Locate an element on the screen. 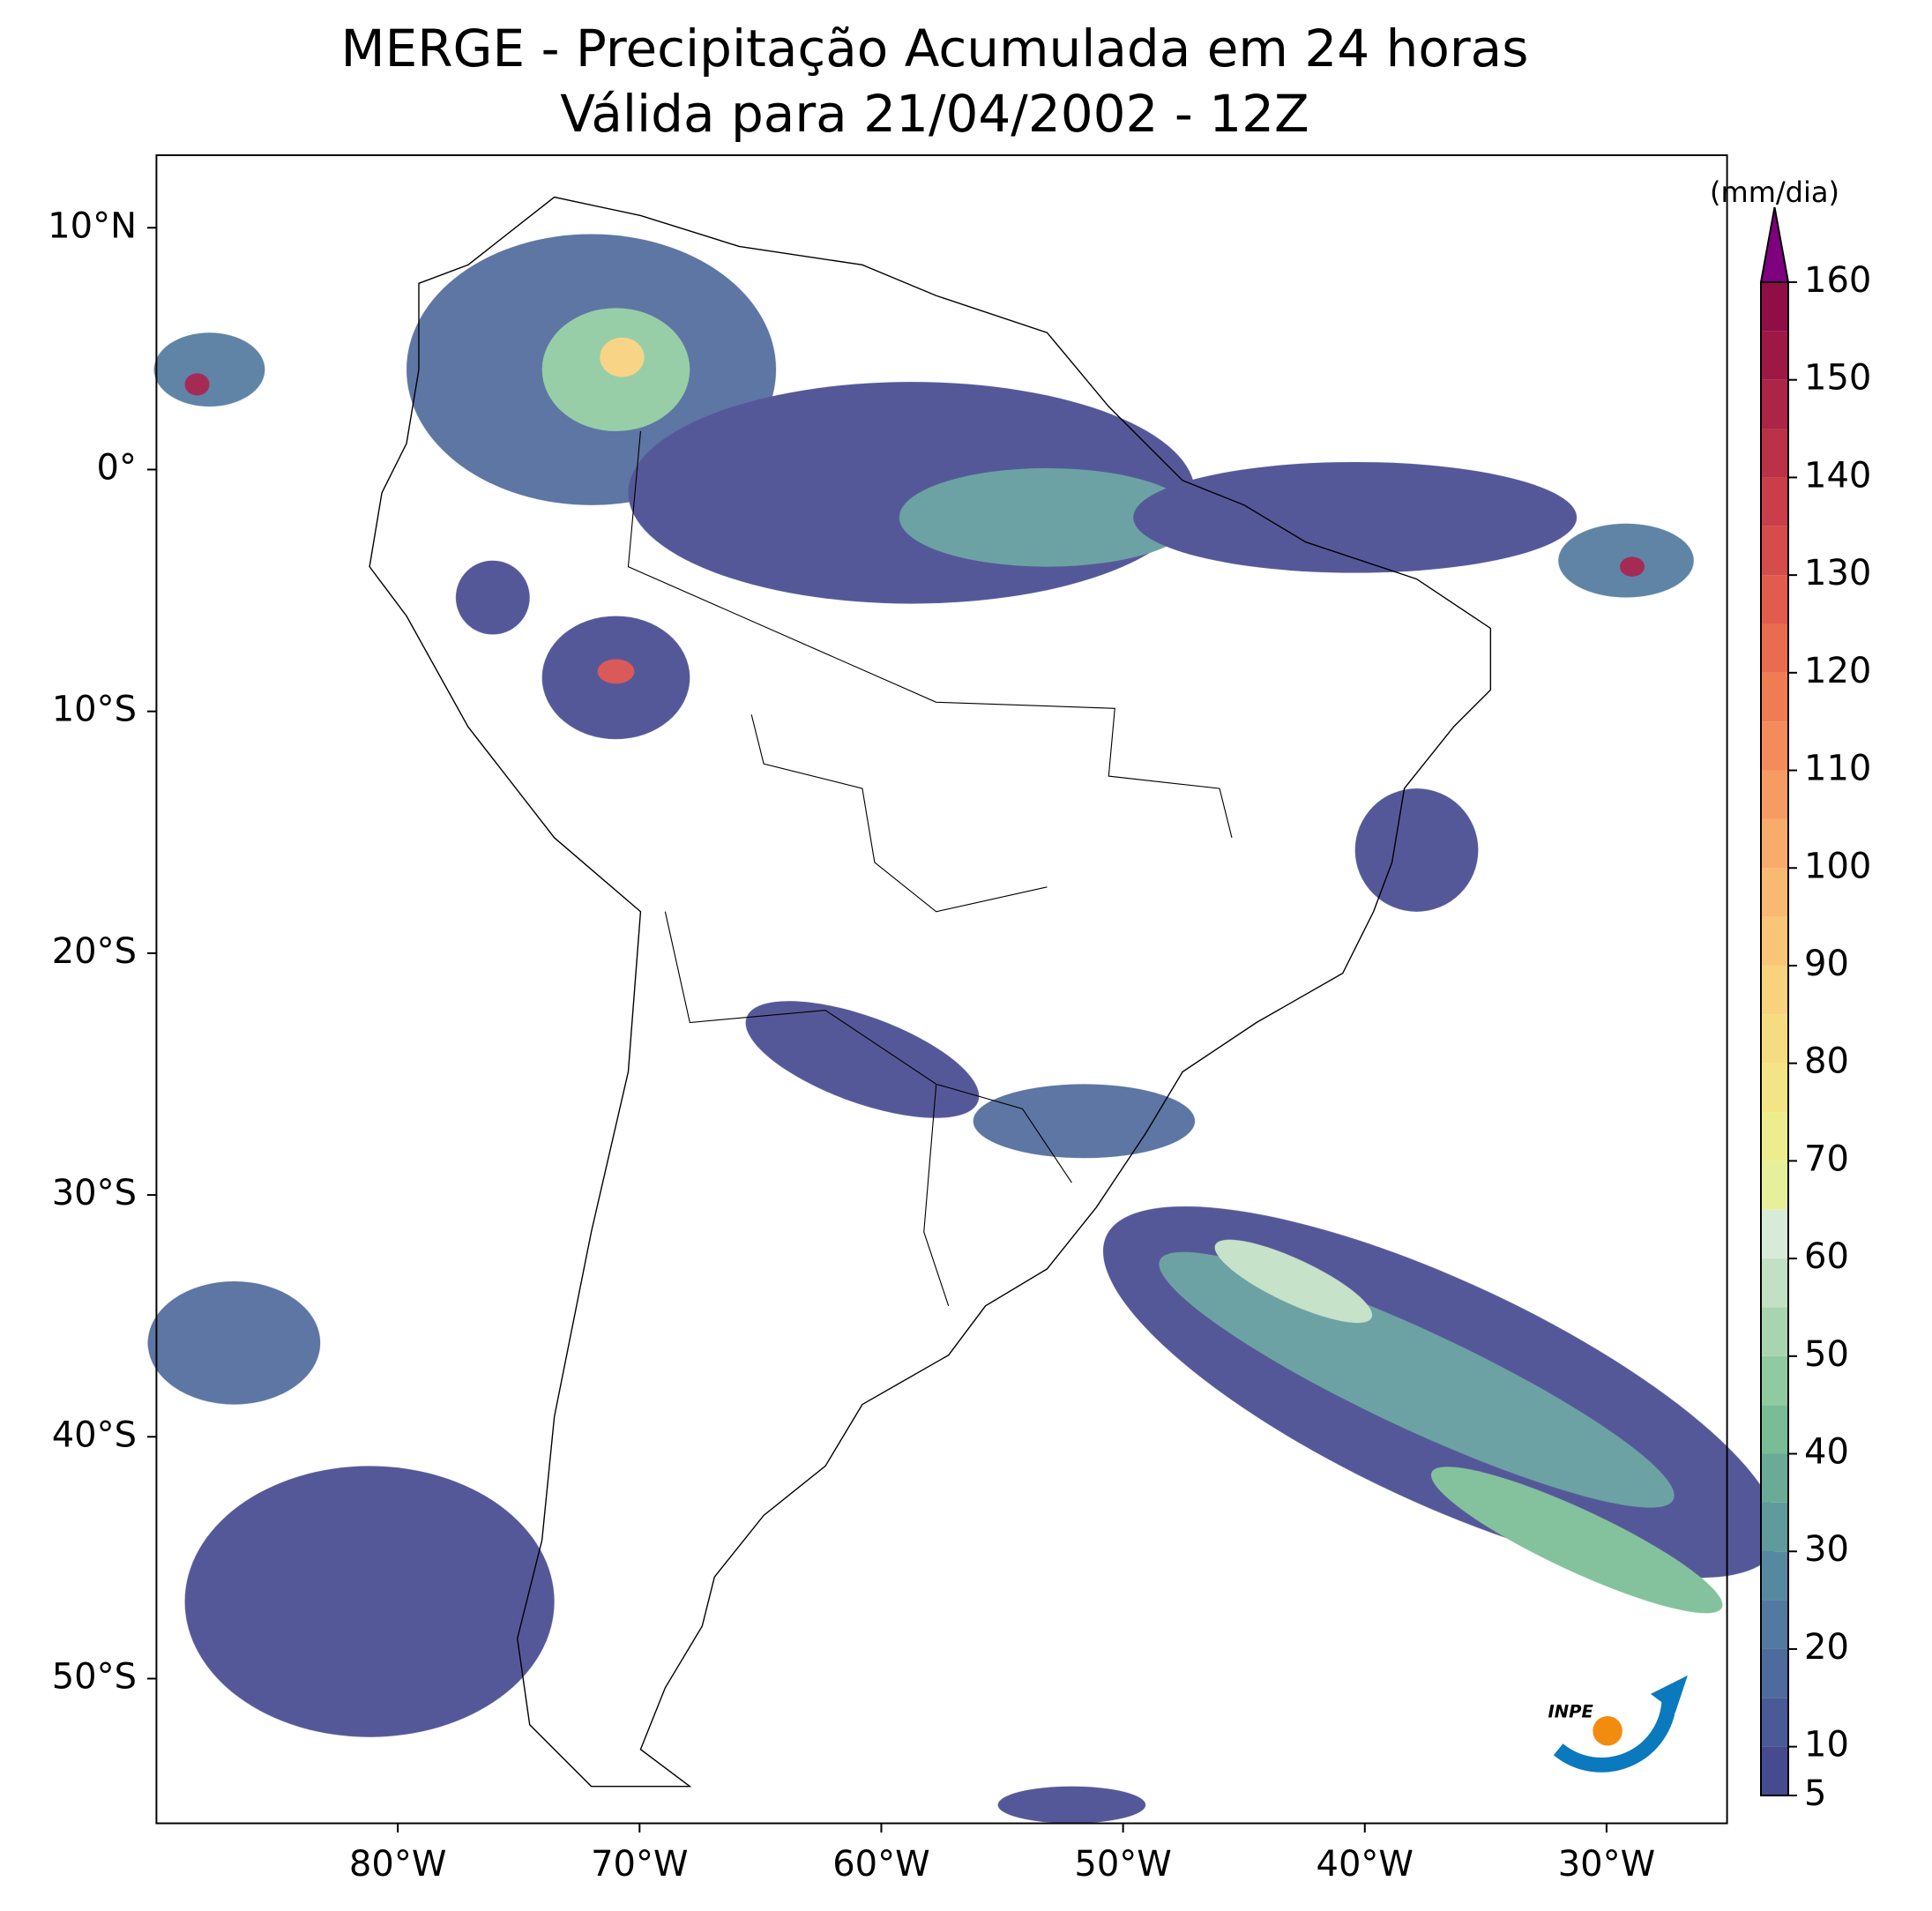 Image resolution: width=1932 pixels, height=1911 pixels. x-tick-label: 30°W is located at coordinates (1606, 1865).